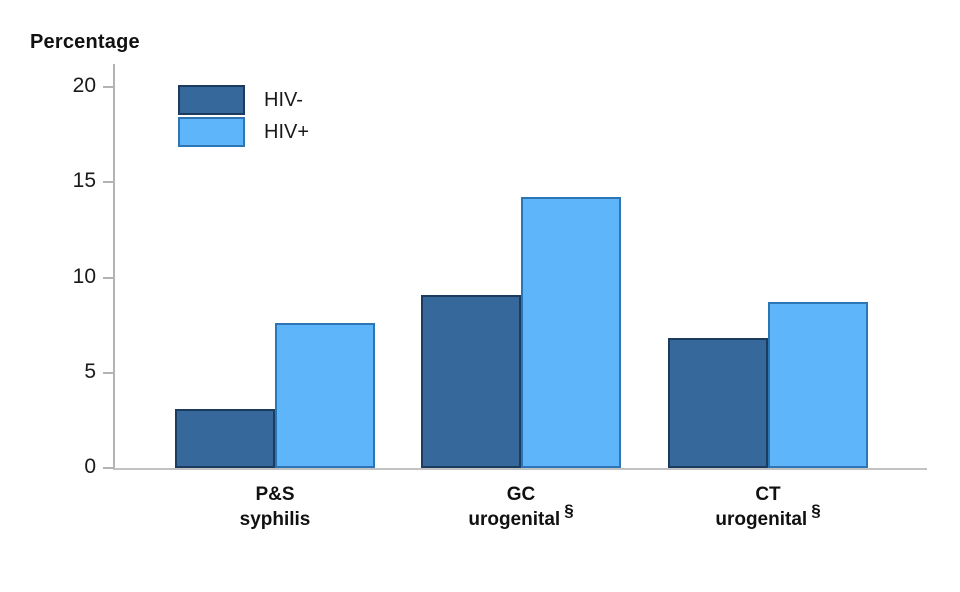 Image resolution: width=960 pixels, height=592 pixels. Describe the element at coordinates (90, 371) in the screenshot. I see `y-tick-label-5: 5` at that location.